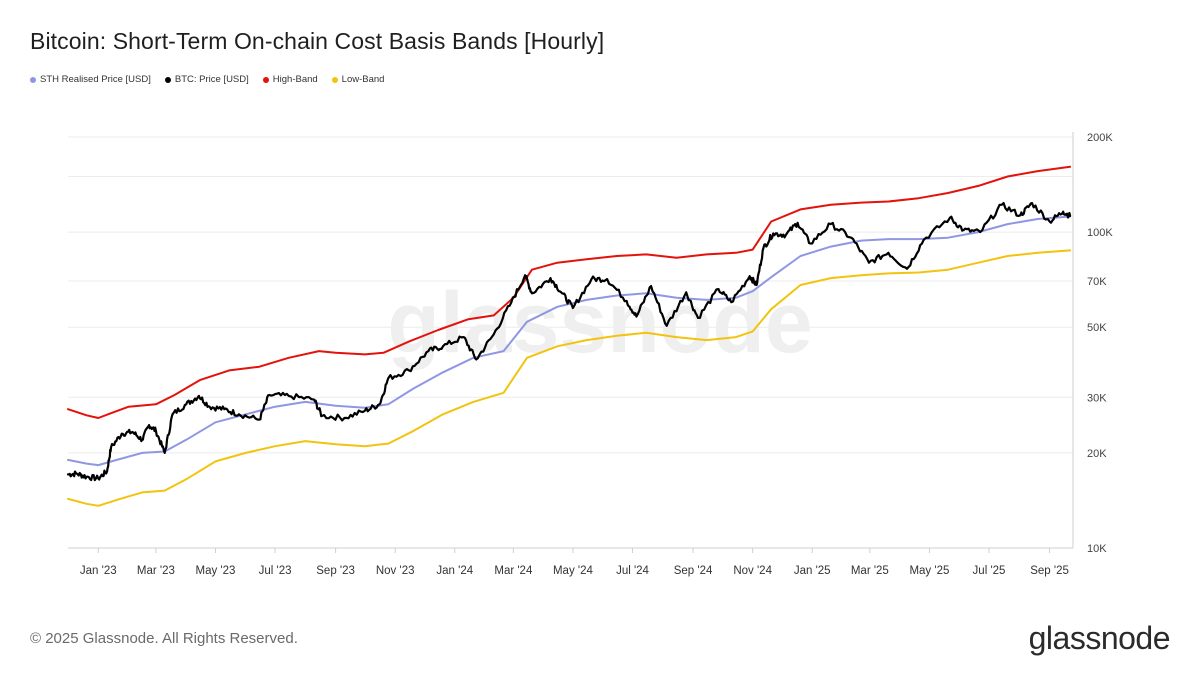  Describe the element at coordinates (870, 571) in the screenshot. I see `x-tick-label: Mar '25` at that location.